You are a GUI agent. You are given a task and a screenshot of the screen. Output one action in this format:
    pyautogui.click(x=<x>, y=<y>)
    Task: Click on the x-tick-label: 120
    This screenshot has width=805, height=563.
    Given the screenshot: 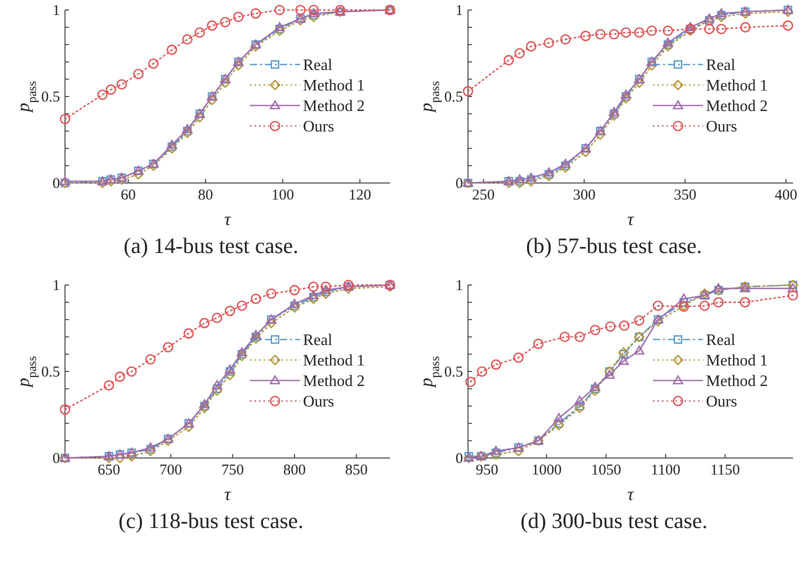 What is the action you would take?
    pyautogui.click(x=360, y=196)
    